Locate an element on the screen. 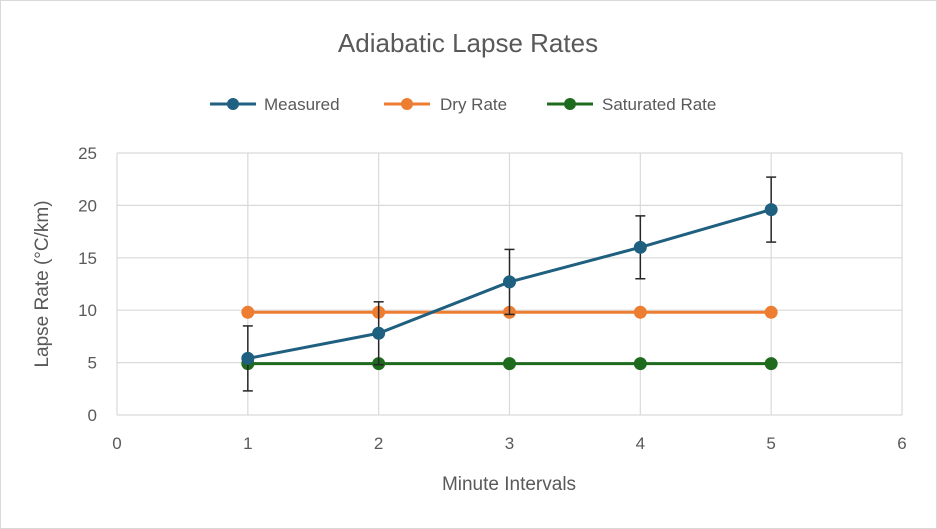  series-saturated-rate is located at coordinates (509, 364).